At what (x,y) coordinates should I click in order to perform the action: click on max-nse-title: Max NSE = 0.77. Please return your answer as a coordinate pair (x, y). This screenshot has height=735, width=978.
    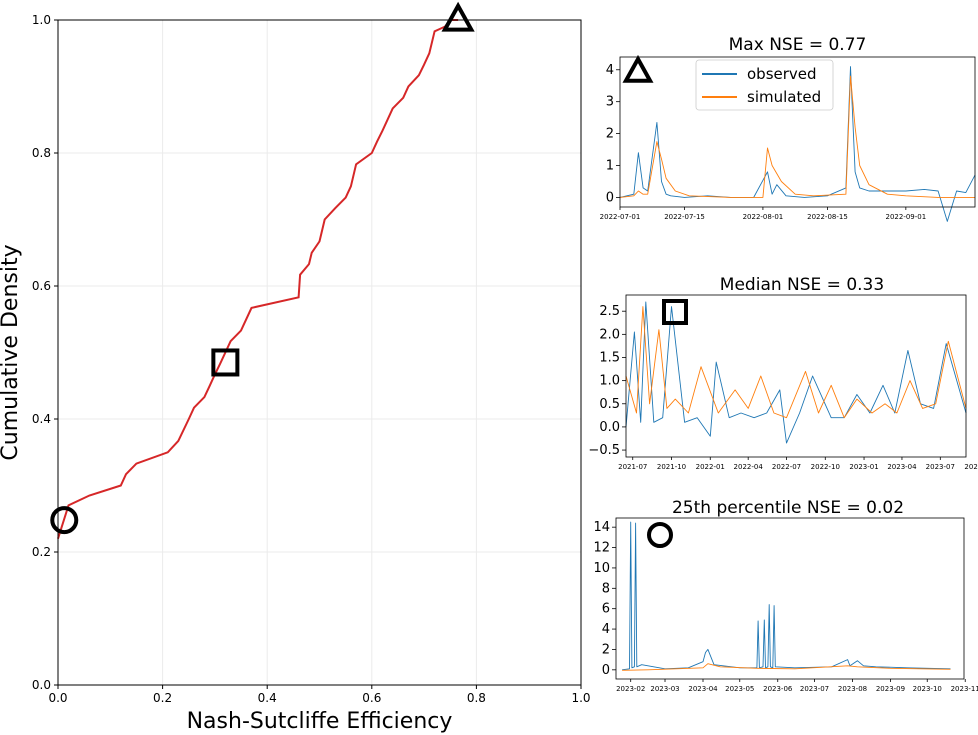
    Looking at the image, I should click on (798, 45).